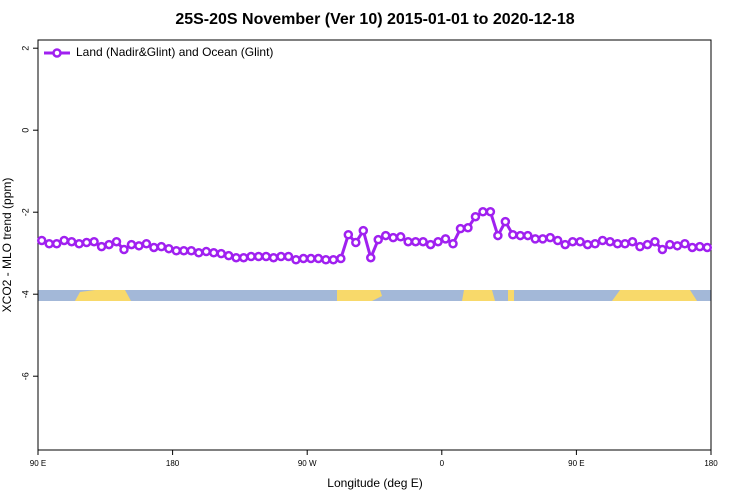 Image resolution: width=750 pixels, height=500 pixels. I want to click on y-tick-label: -4, so click(25, 294).